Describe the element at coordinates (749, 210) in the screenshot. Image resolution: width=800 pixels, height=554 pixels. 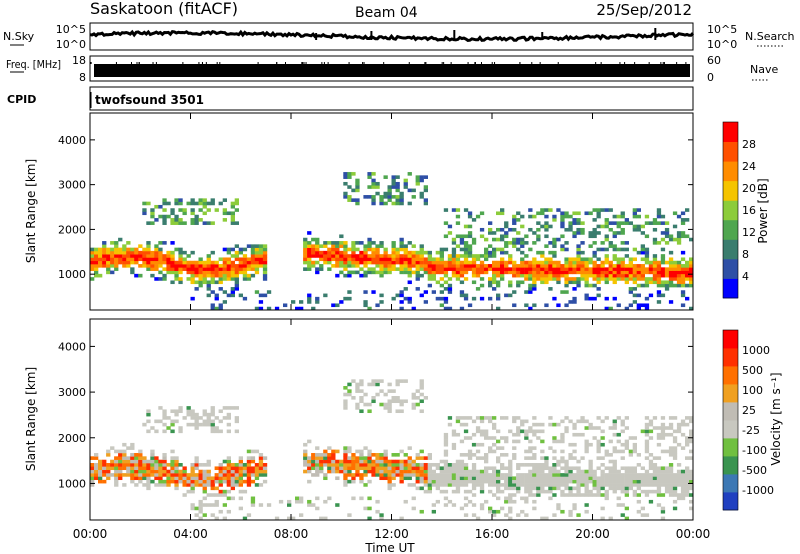
I see `colorbar-tick-label: 16` at that location.